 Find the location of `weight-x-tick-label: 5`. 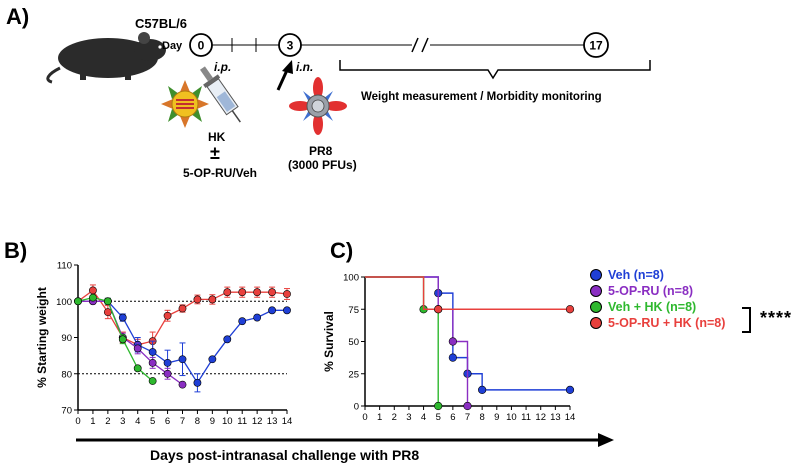

weight-x-tick-label: 5 is located at coordinates (152, 421).